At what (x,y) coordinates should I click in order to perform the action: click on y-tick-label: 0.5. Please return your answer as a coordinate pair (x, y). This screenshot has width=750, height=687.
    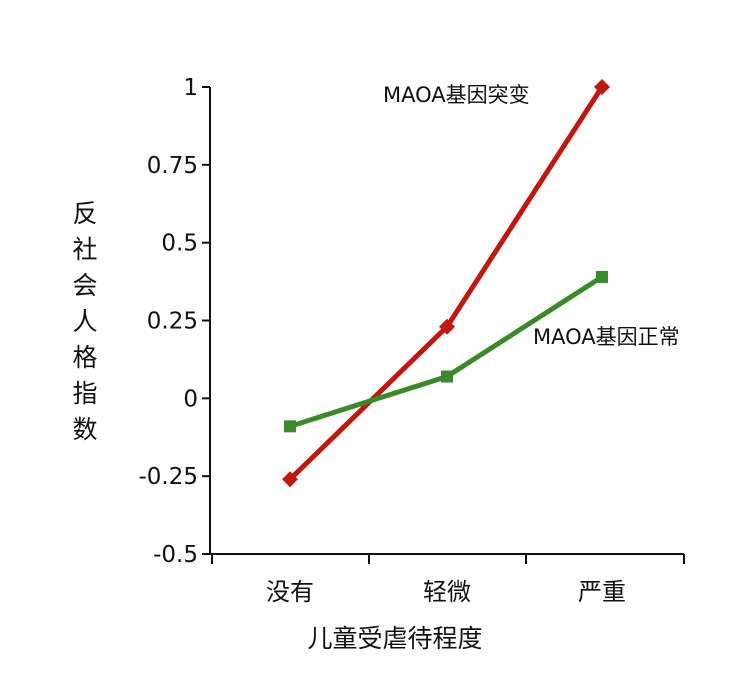
    Looking at the image, I should click on (179, 244).